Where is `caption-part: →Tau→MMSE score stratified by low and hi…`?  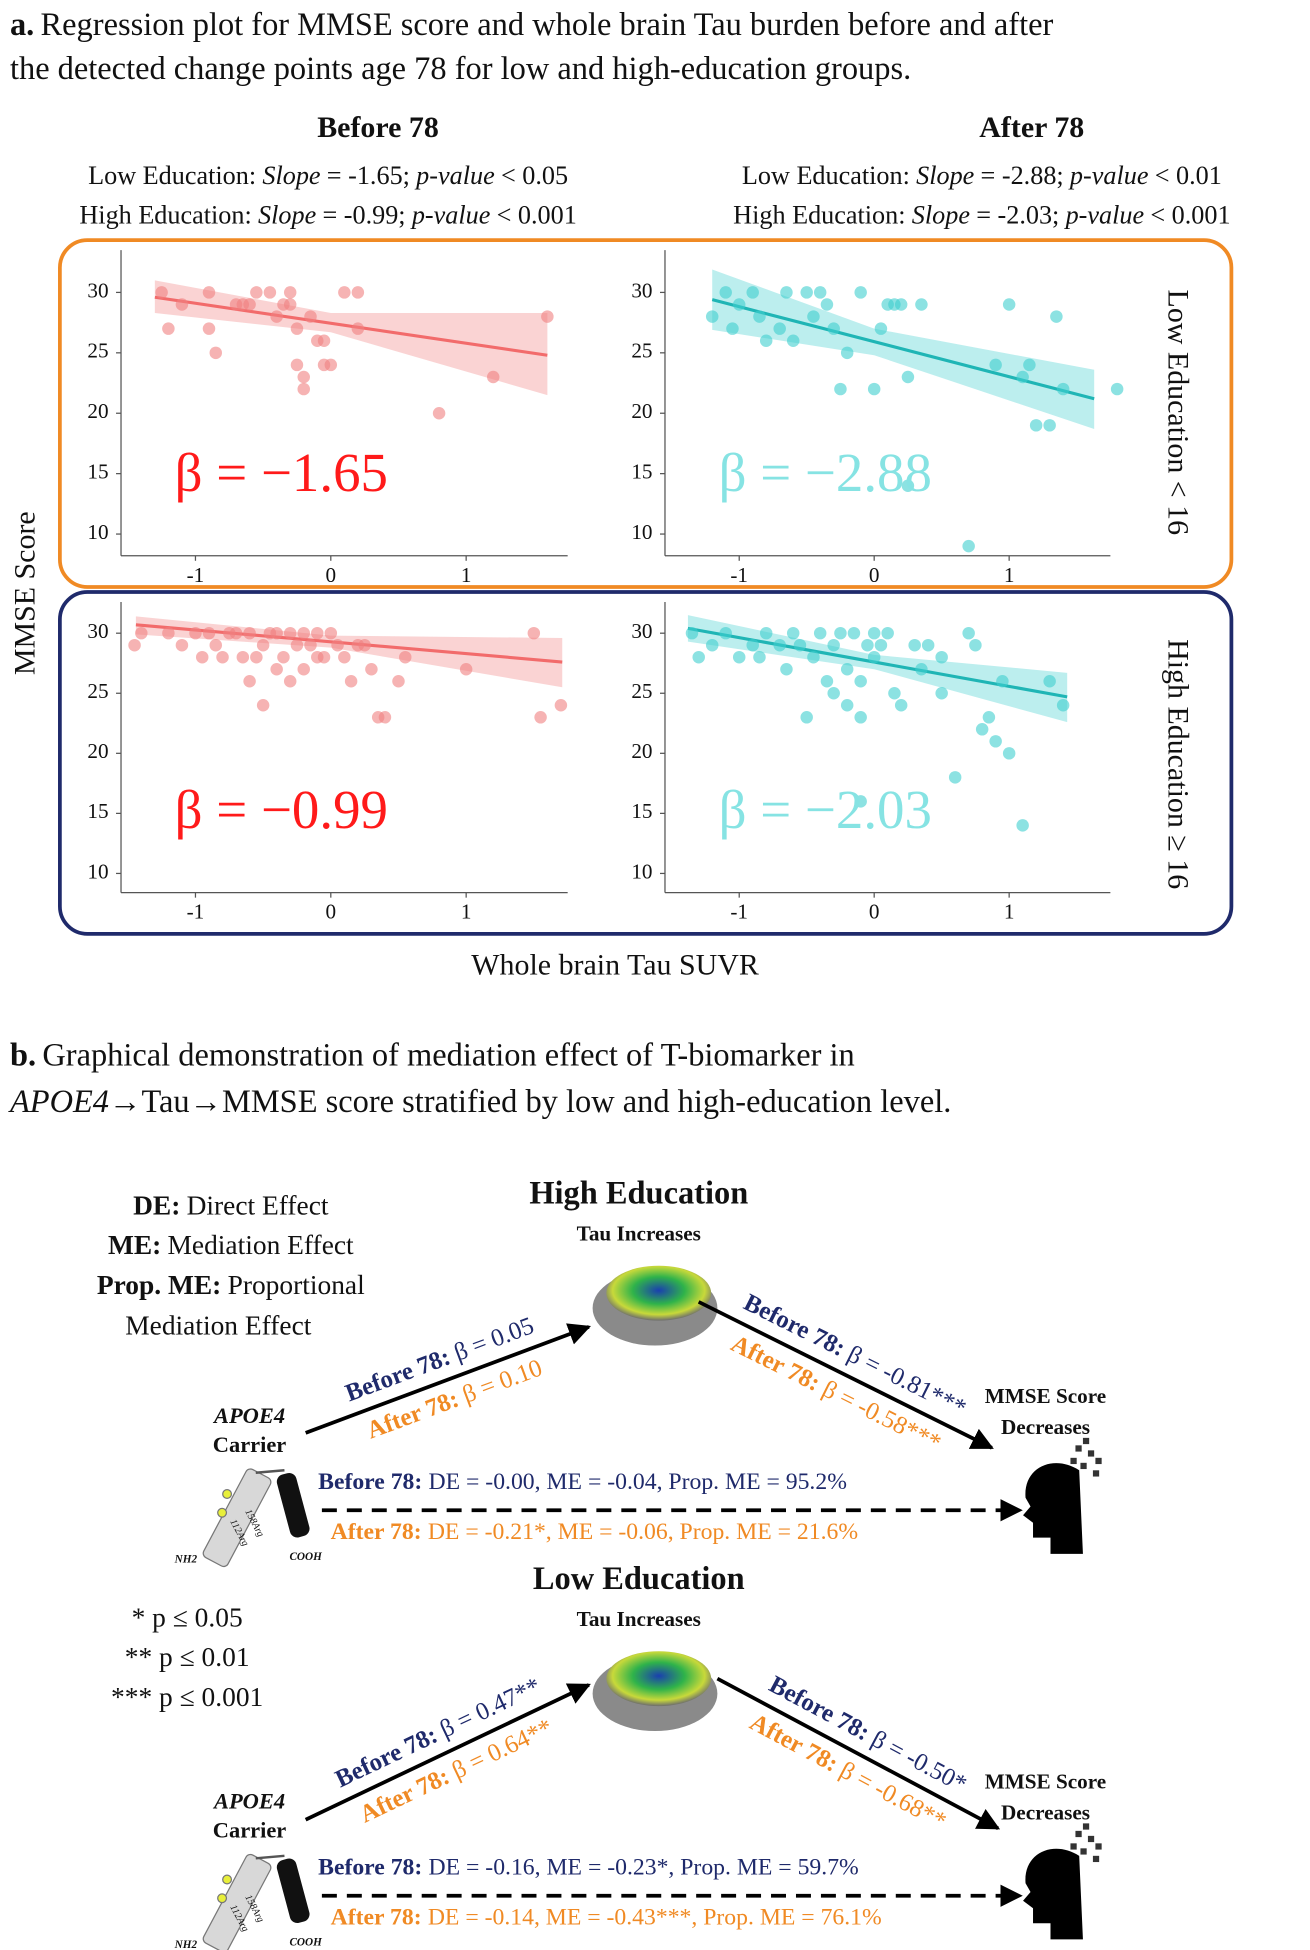 caption-part: →Tau→MMSE score stratified by low and hi… is located at coordinates (530, 1102).